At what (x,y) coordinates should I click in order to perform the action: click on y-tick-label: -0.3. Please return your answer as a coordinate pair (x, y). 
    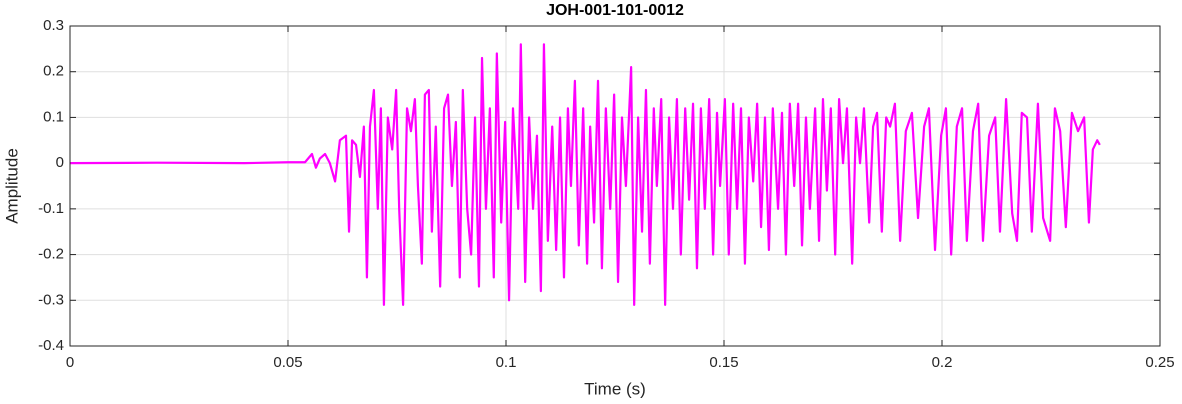
    Looking at the image, I should click on (51, 299).